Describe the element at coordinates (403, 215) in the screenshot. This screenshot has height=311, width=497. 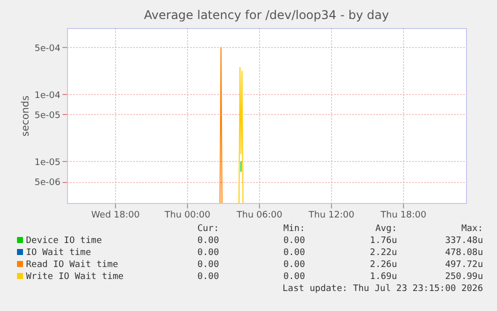
I see `x-tick-label: Thu 18:00` at that location.